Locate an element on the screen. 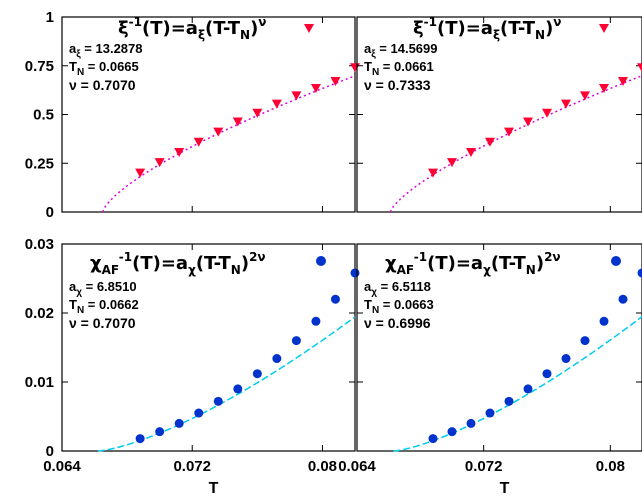 The height and width of the screenshot is (501, 642). param-tn: TN = 0.0661 is located at coordinates (399, 68).